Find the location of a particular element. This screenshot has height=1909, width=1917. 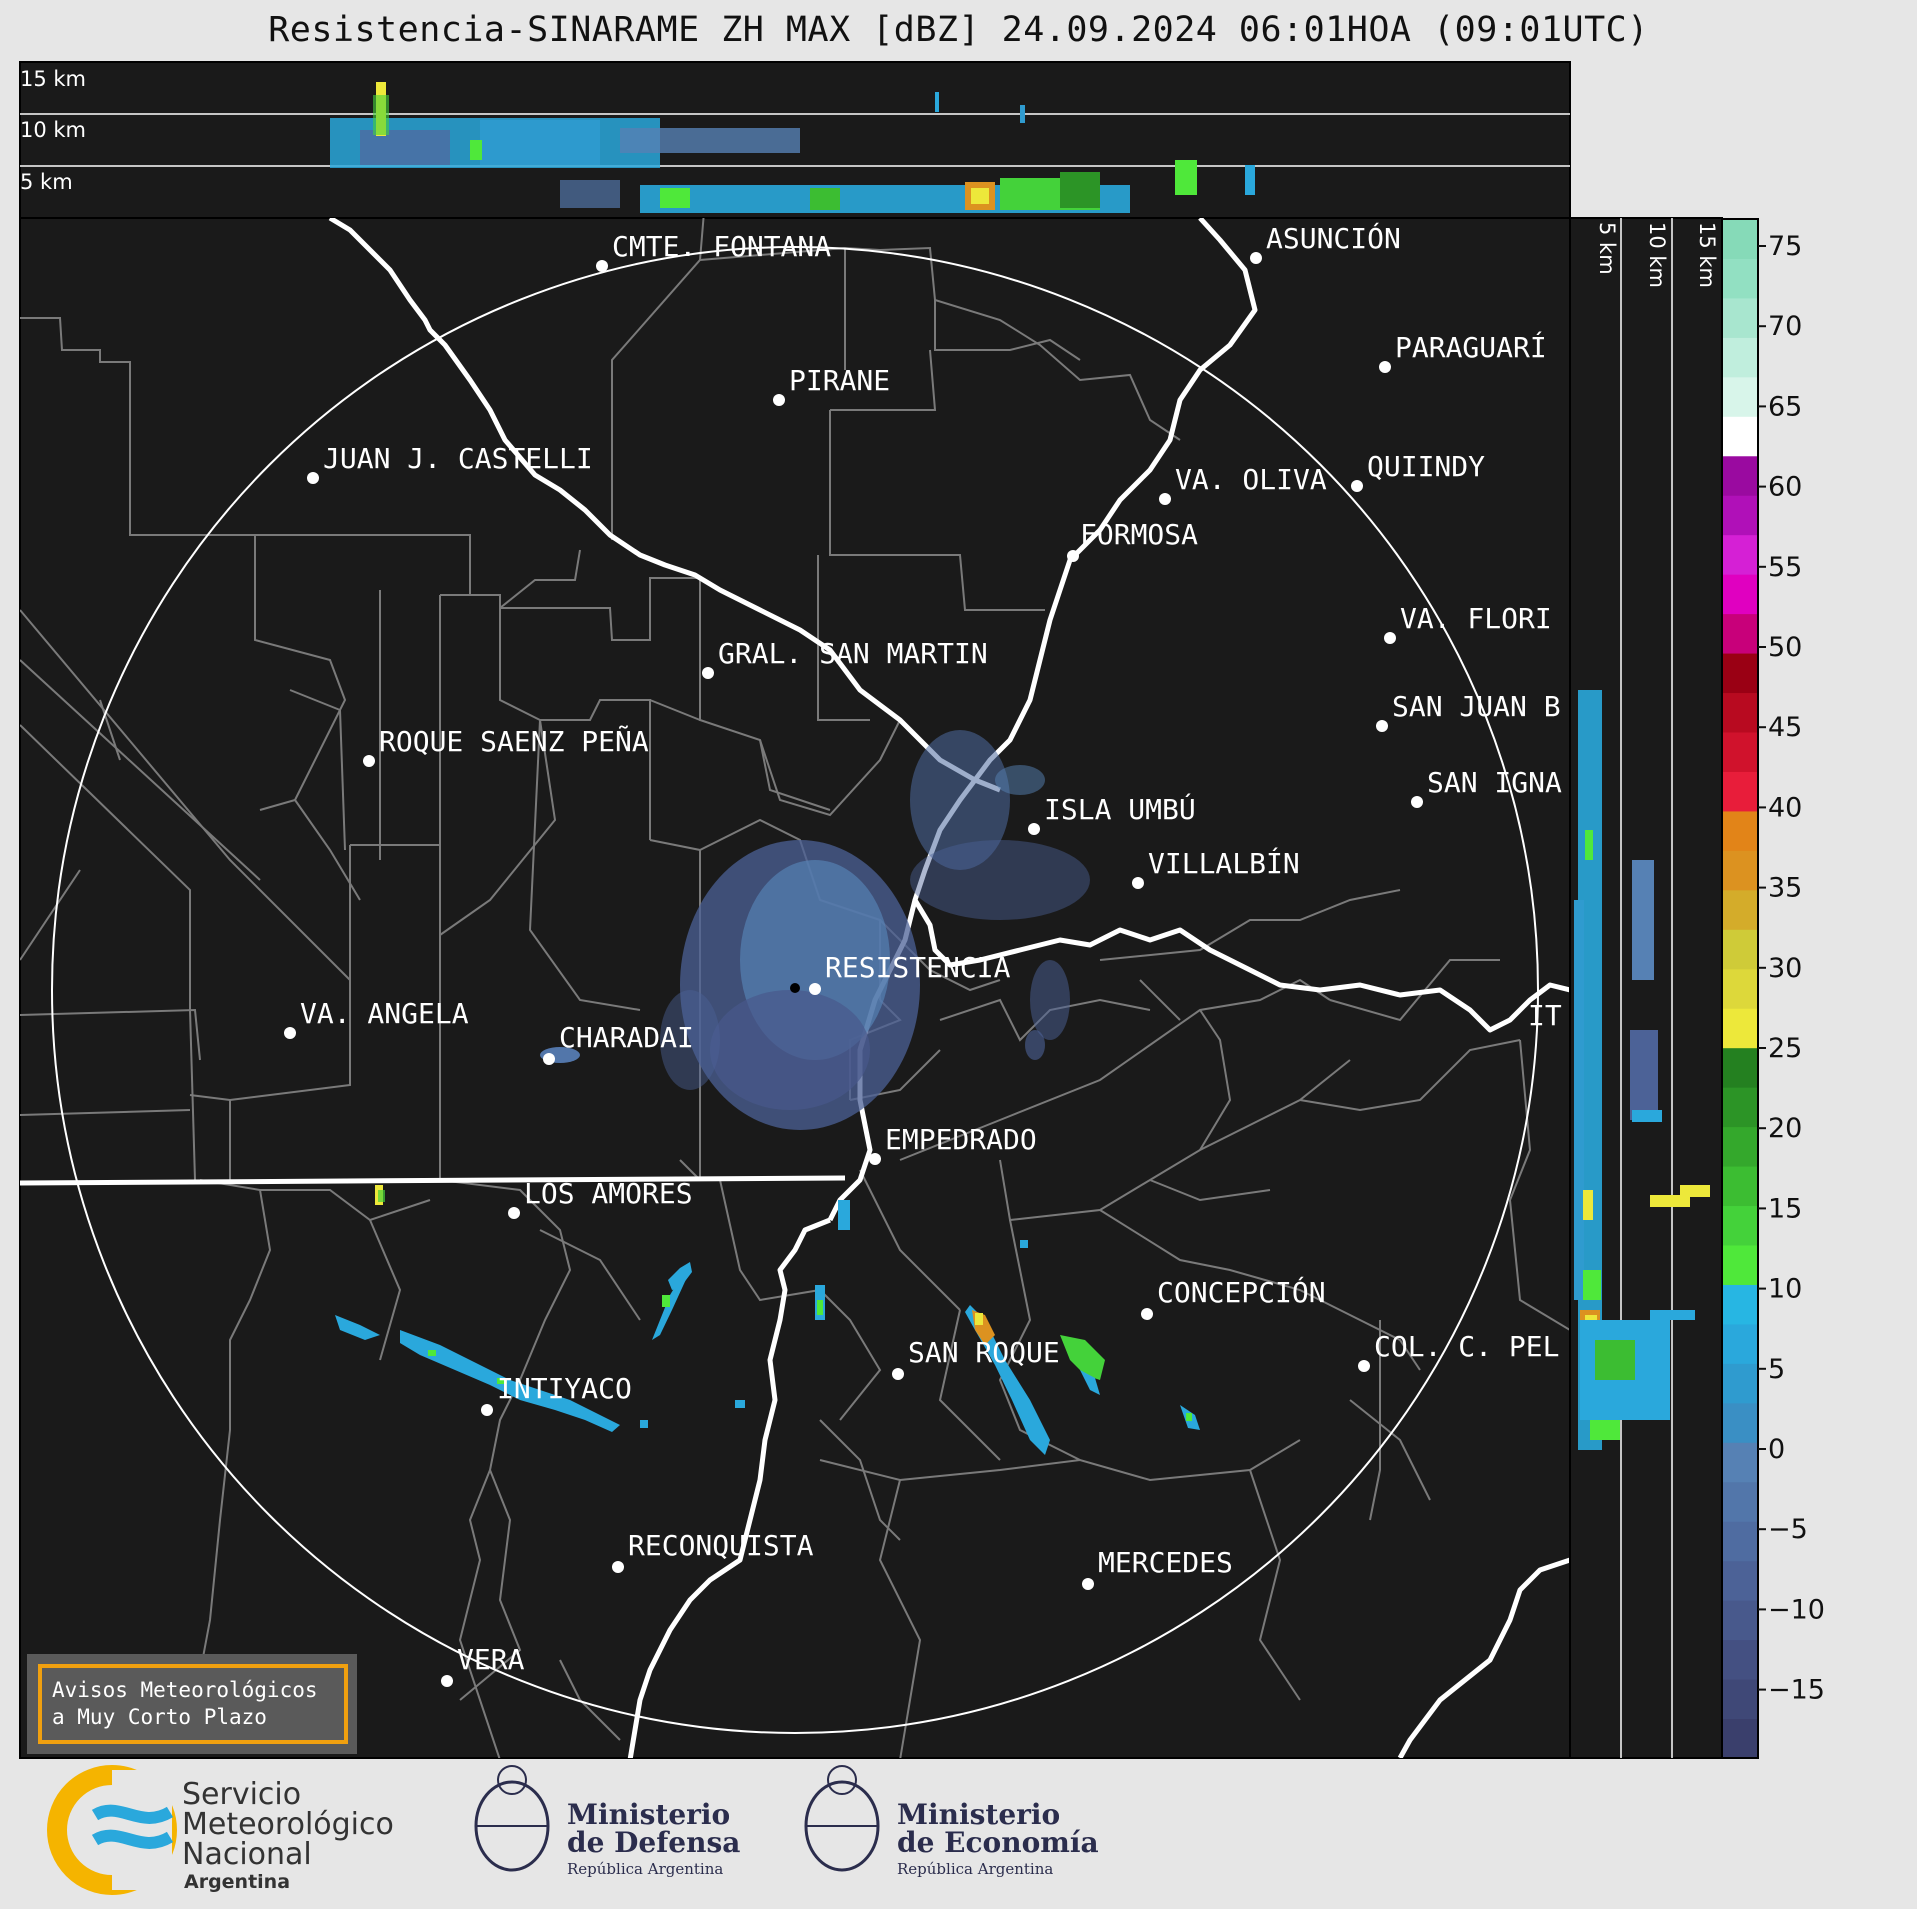

side-height-label-5km: 5 km is located at coordinates (1607, 248).